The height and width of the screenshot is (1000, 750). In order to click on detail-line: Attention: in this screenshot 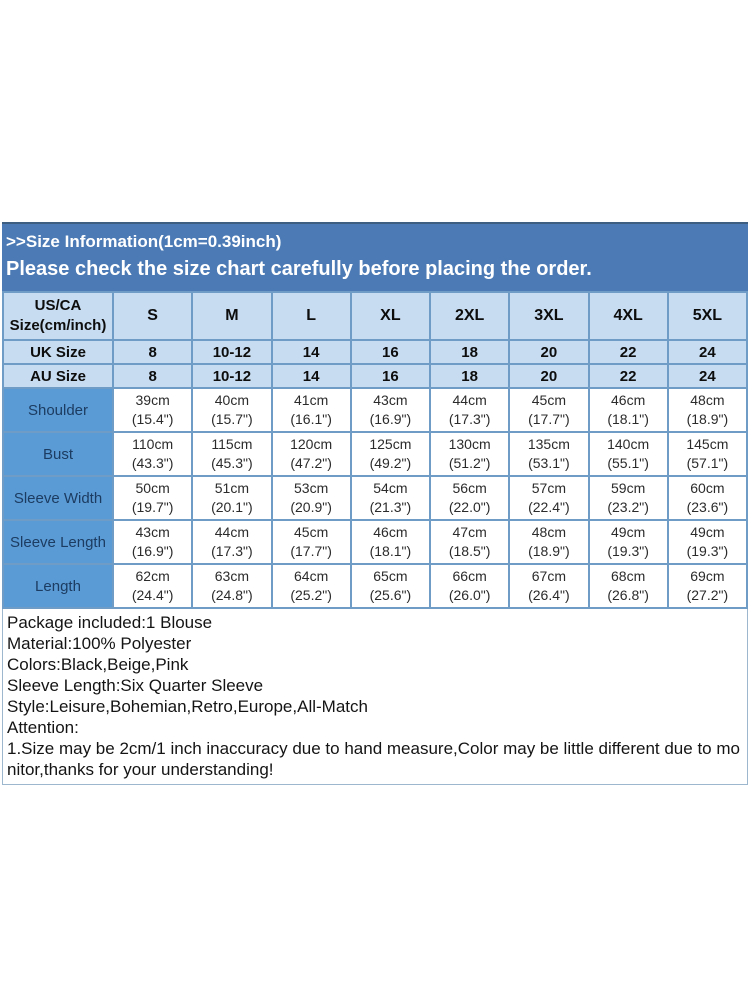, I will do `click(43, 727)`.